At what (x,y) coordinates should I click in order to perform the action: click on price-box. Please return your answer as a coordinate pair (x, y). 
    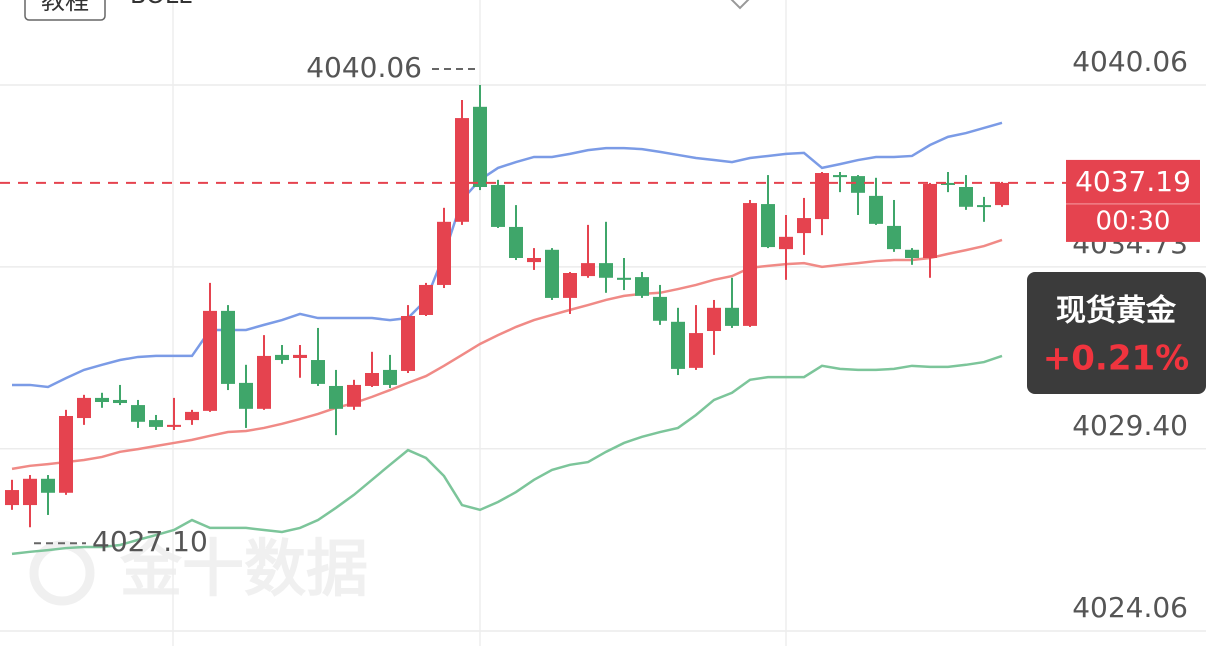
    Looking at the image, I should click on (1133, 200).